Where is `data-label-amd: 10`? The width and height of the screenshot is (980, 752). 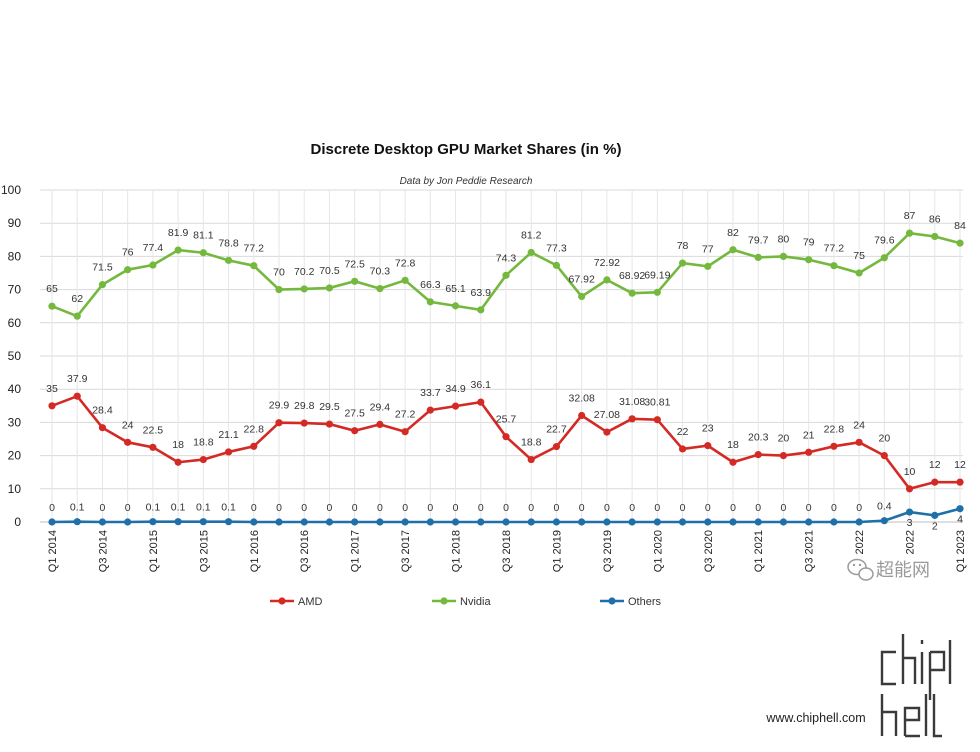
data-label-amd: 10 is located at coordinates (910, 472).